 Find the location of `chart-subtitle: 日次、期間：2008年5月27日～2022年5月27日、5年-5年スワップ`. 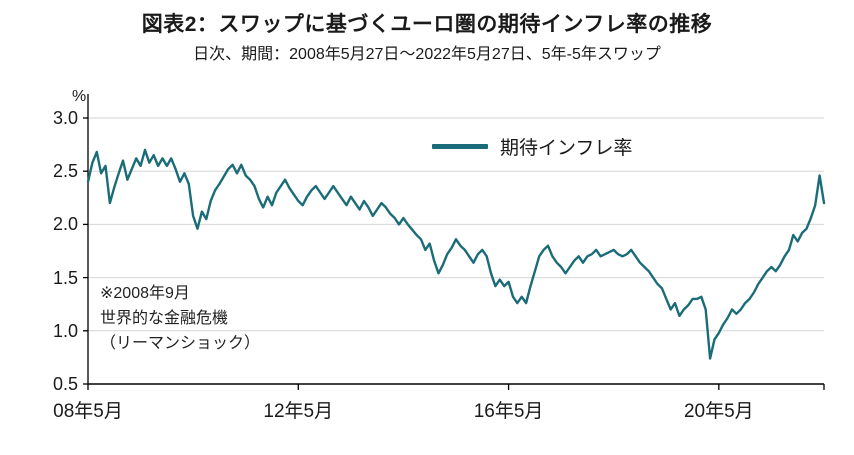

chart-subtitle: 日次、期間：2008年5月27日～2022年5月27日、5年-5年スワップ is located at coordinates (427, 54).